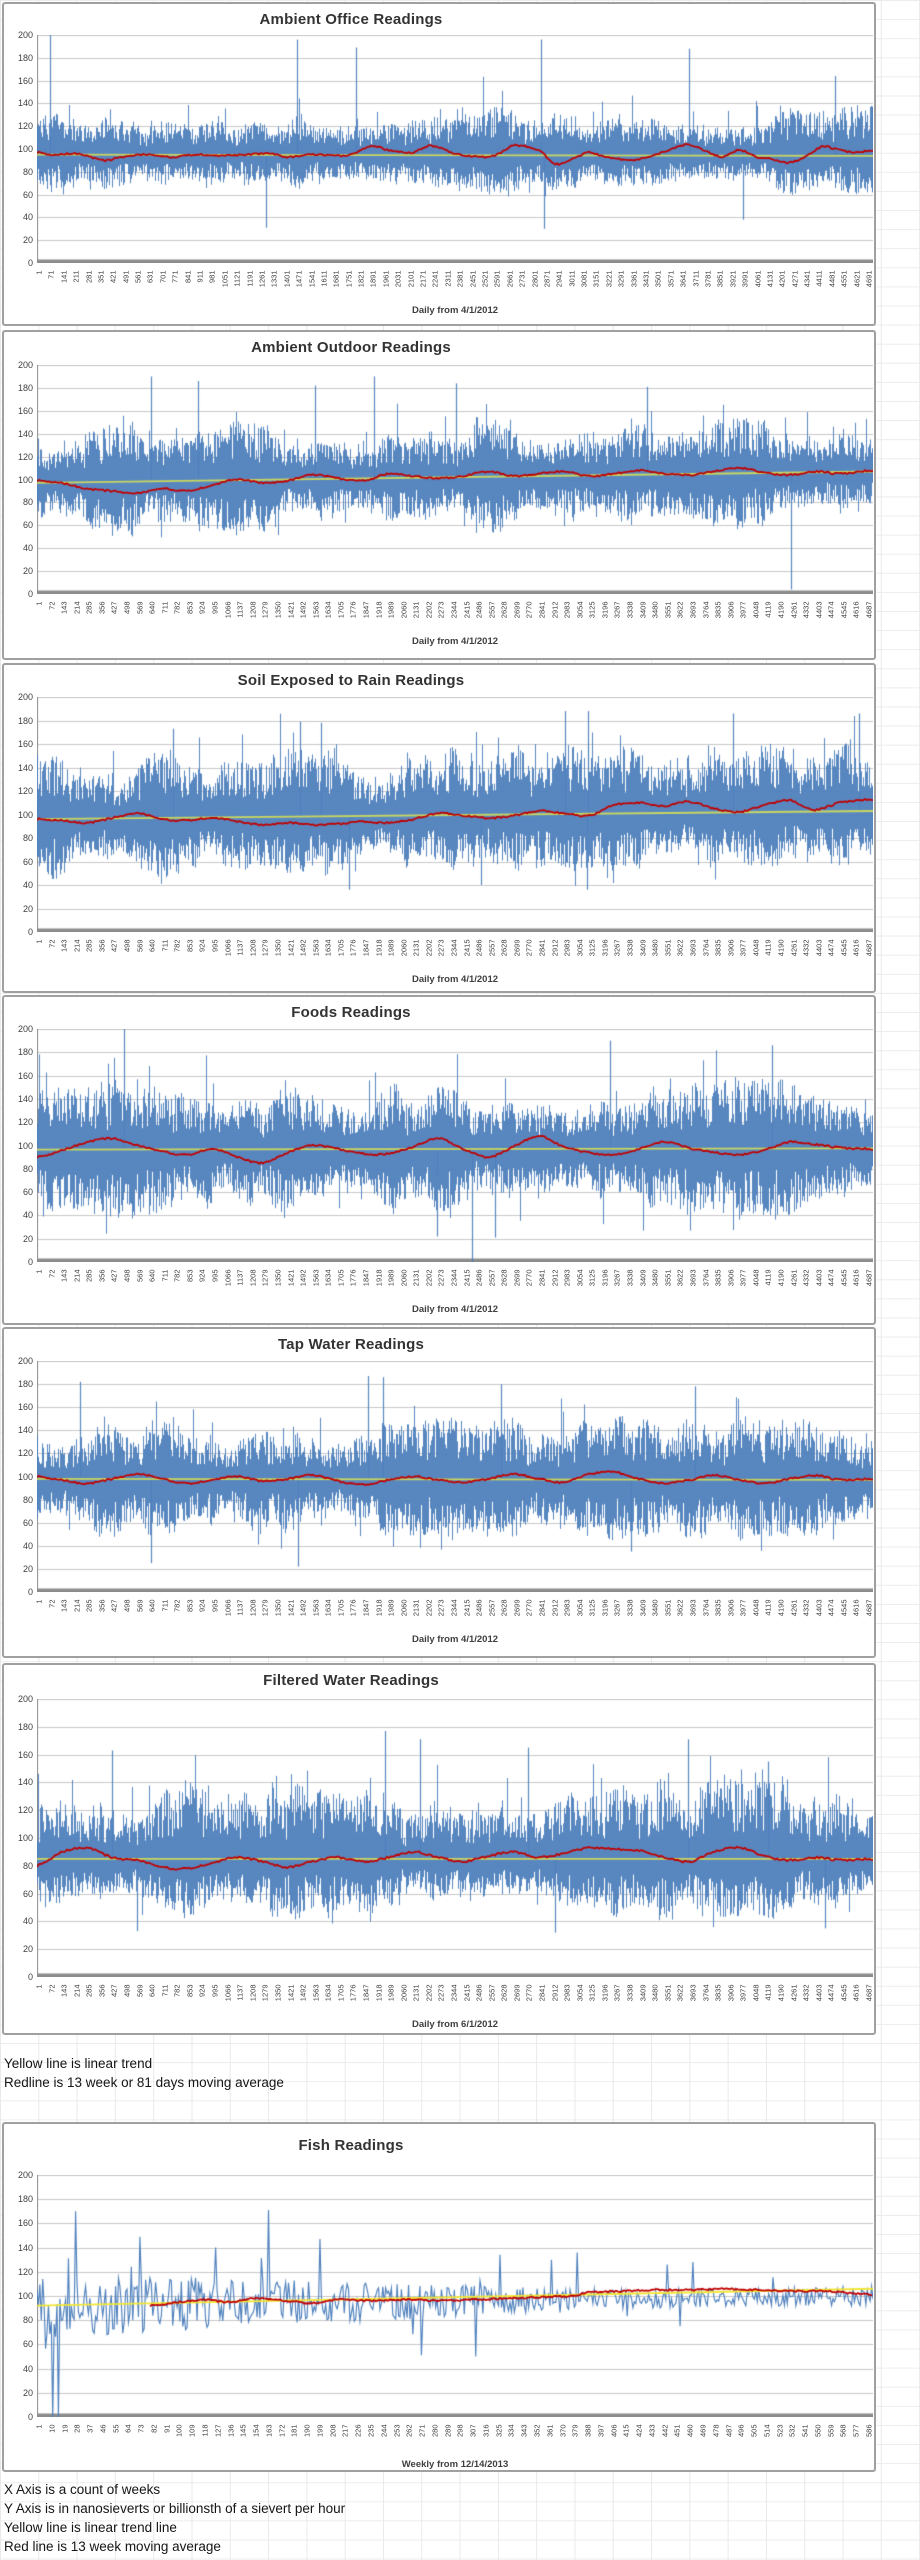 This screenshot has height=2560, width=920. I want to click on x-tick-label: 2486, so click(479, 948).